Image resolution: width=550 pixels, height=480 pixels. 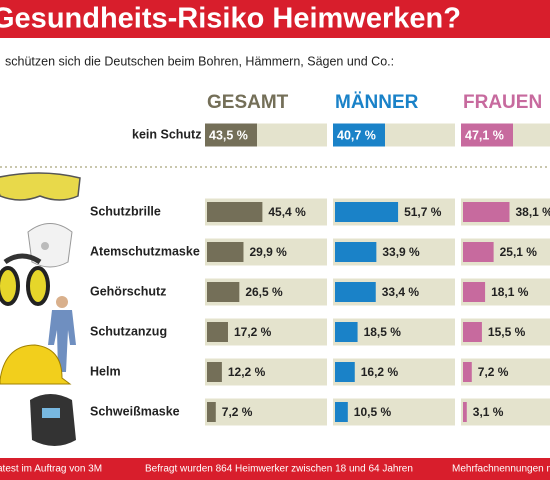 I want to click on value-label: 40,7 %, so click(x=356, y=135).